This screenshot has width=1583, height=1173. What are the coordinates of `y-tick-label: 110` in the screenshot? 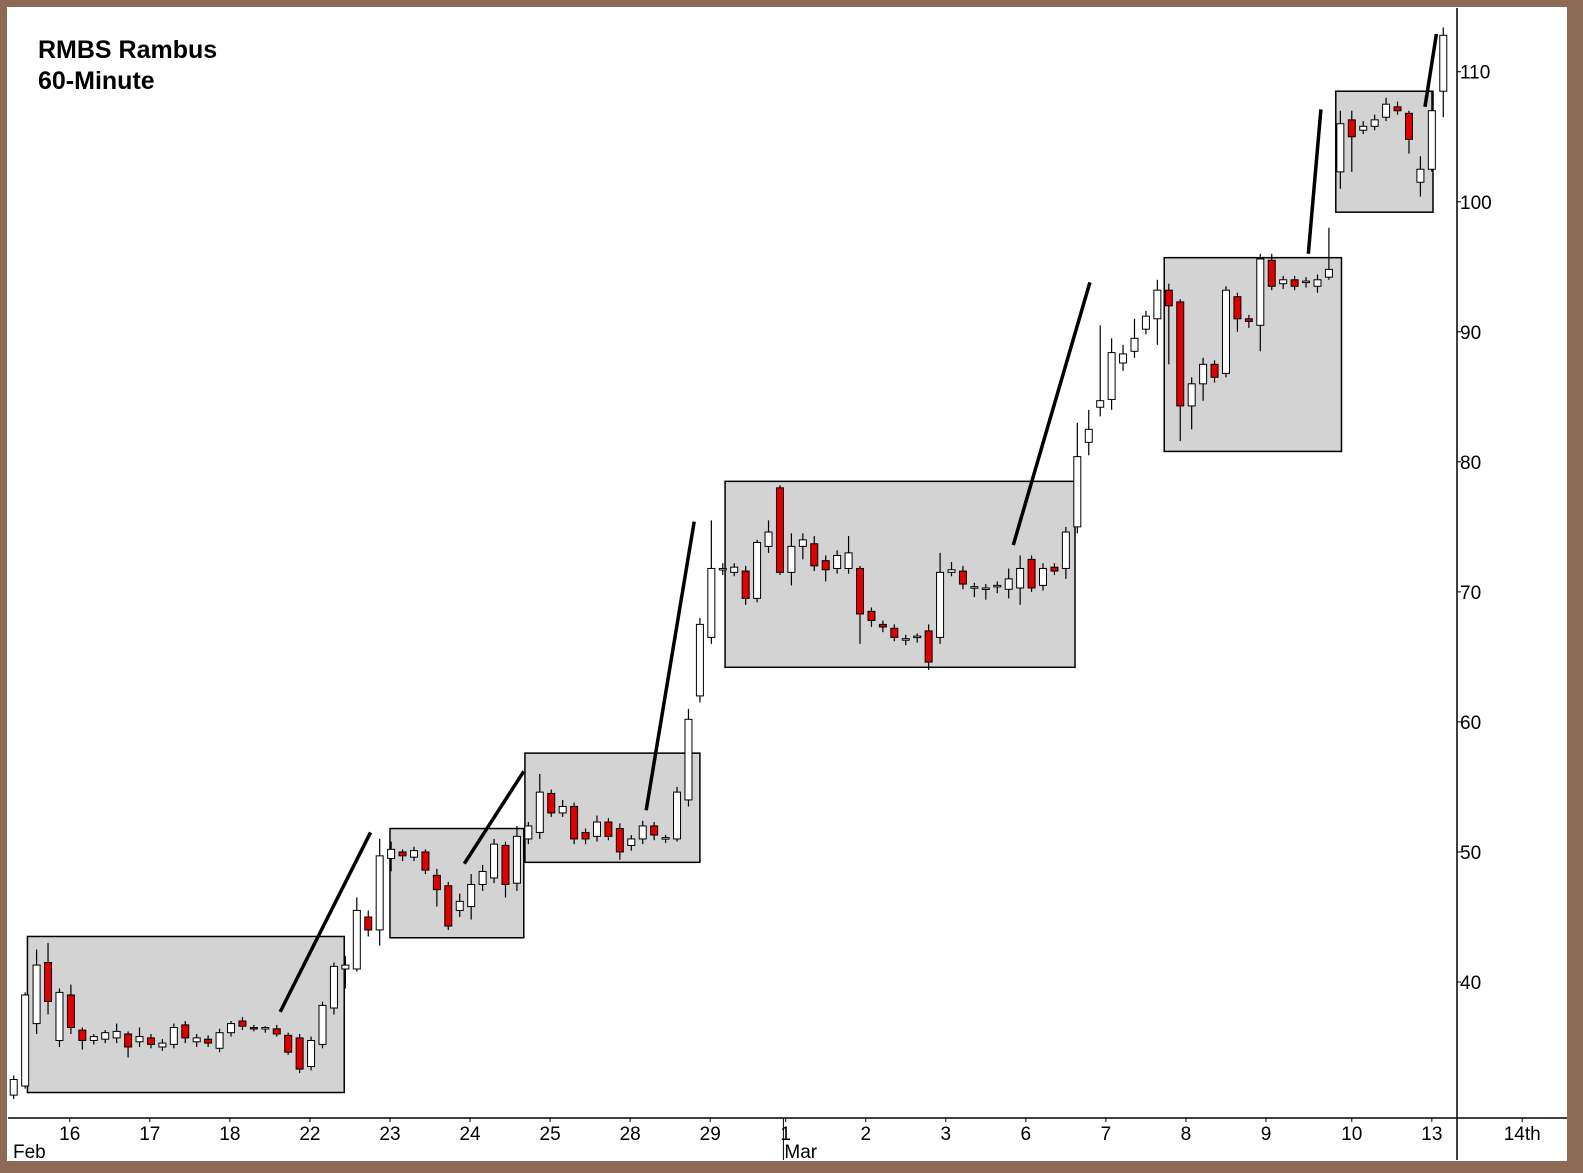 It's located at (1475, 73).